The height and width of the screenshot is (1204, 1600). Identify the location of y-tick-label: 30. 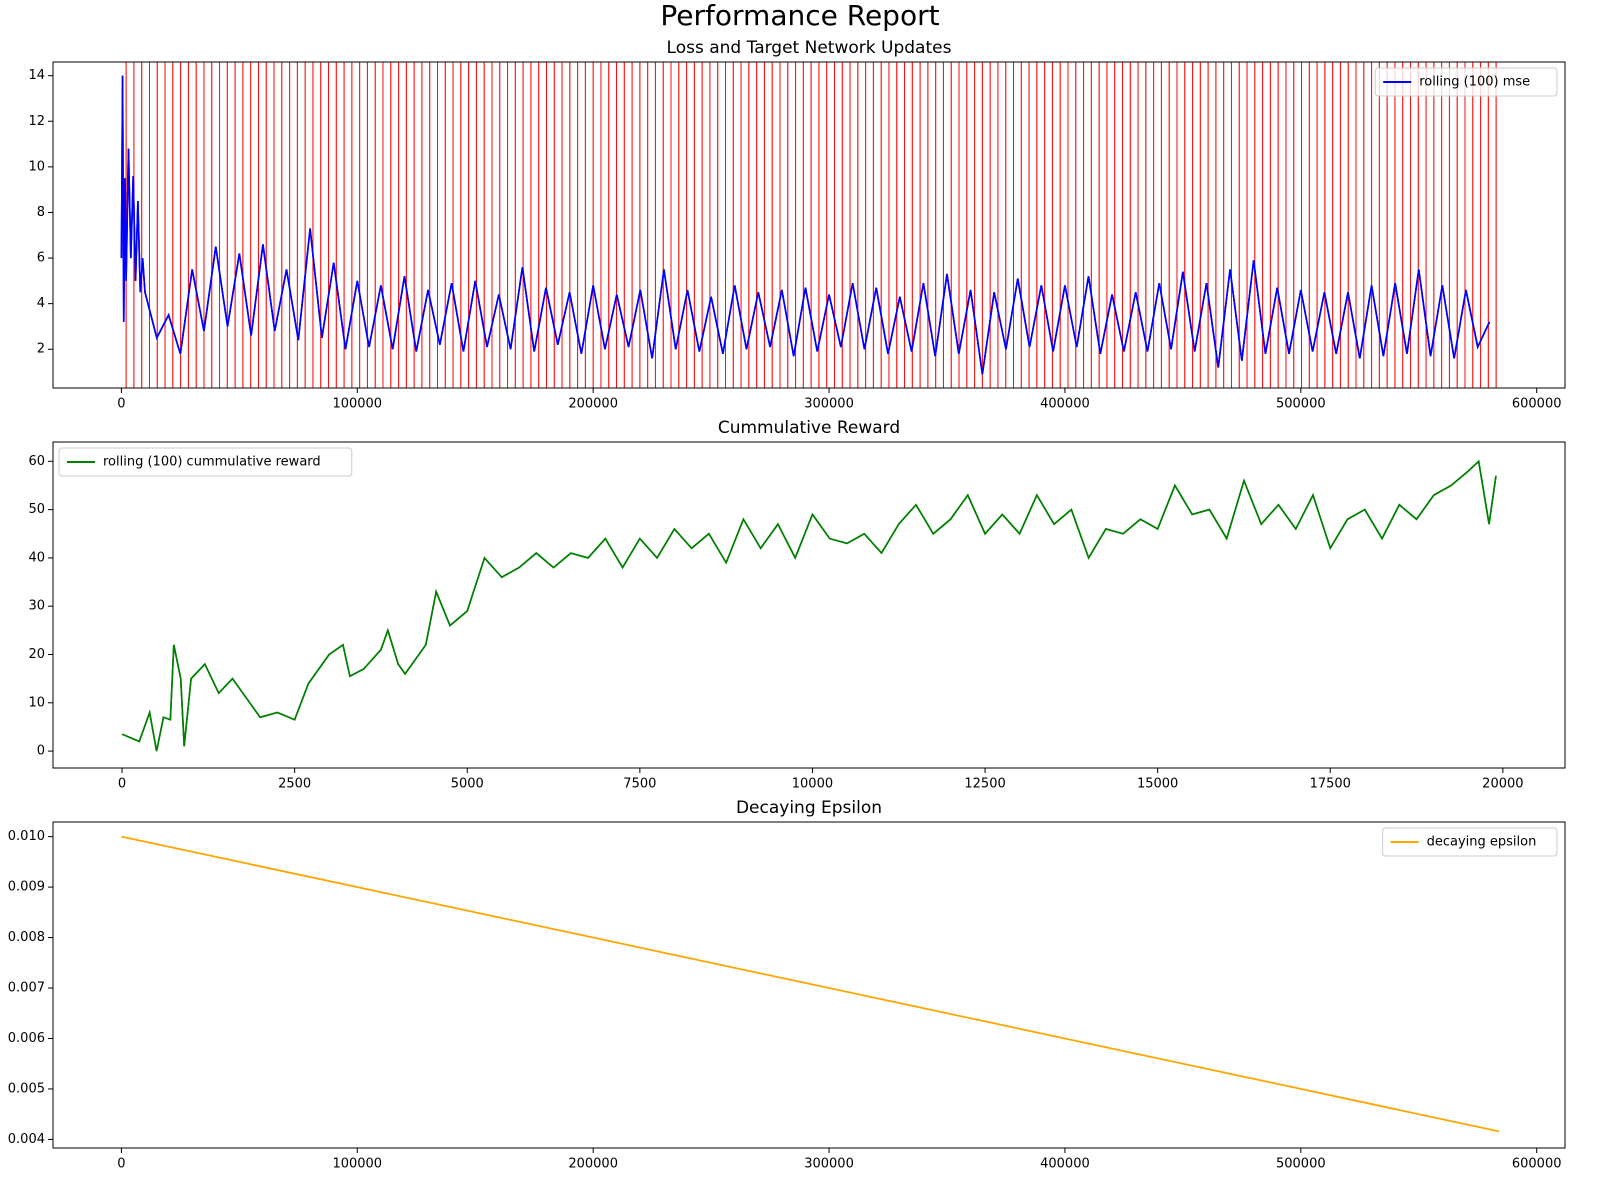
(36, 606).